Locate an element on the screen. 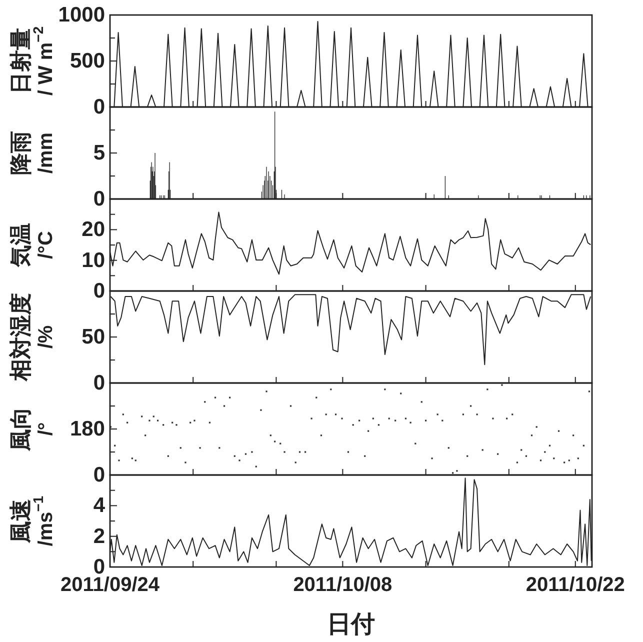  y-tick-label: 180 is located at coordinates (87, 429).